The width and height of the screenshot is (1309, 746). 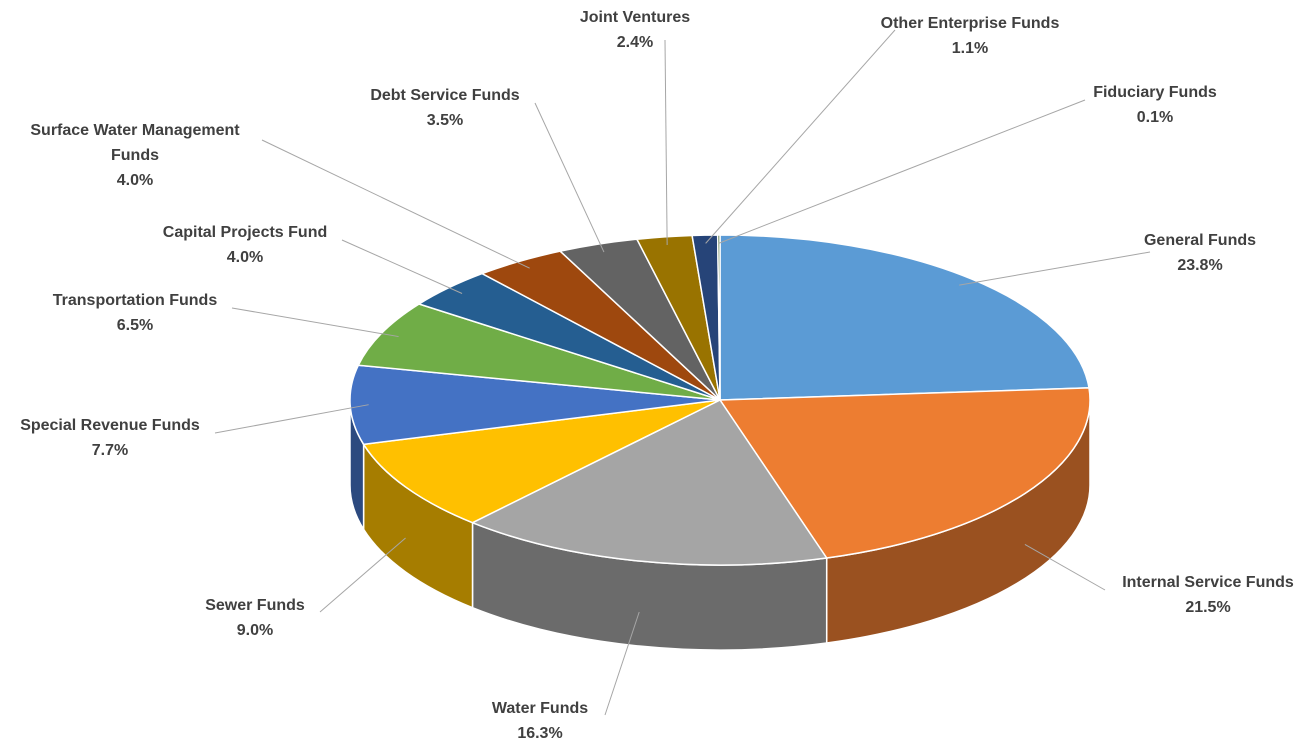 What do you see at coordinates (445, 120) in the screenshot?
I see `value-label: 3.5%` at bounding box center [445, 120].